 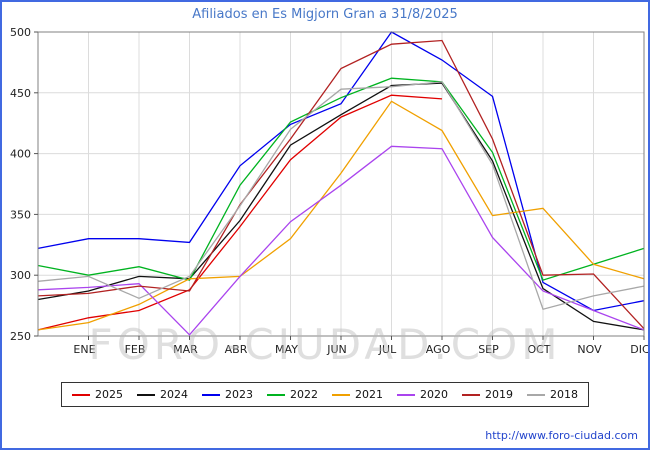 I want to click on legend-item-2020: 2020, so click(x=422, y=394).